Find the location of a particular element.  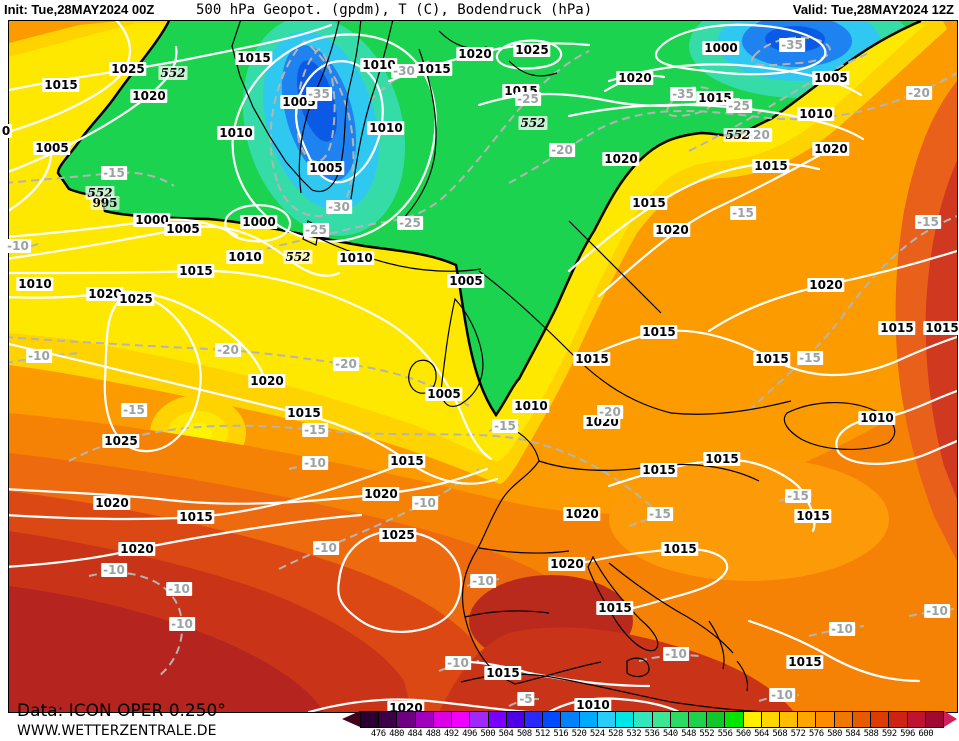

website-label: WWW.WETTERZENTRALE.DE is located at coordinates (117, 731).